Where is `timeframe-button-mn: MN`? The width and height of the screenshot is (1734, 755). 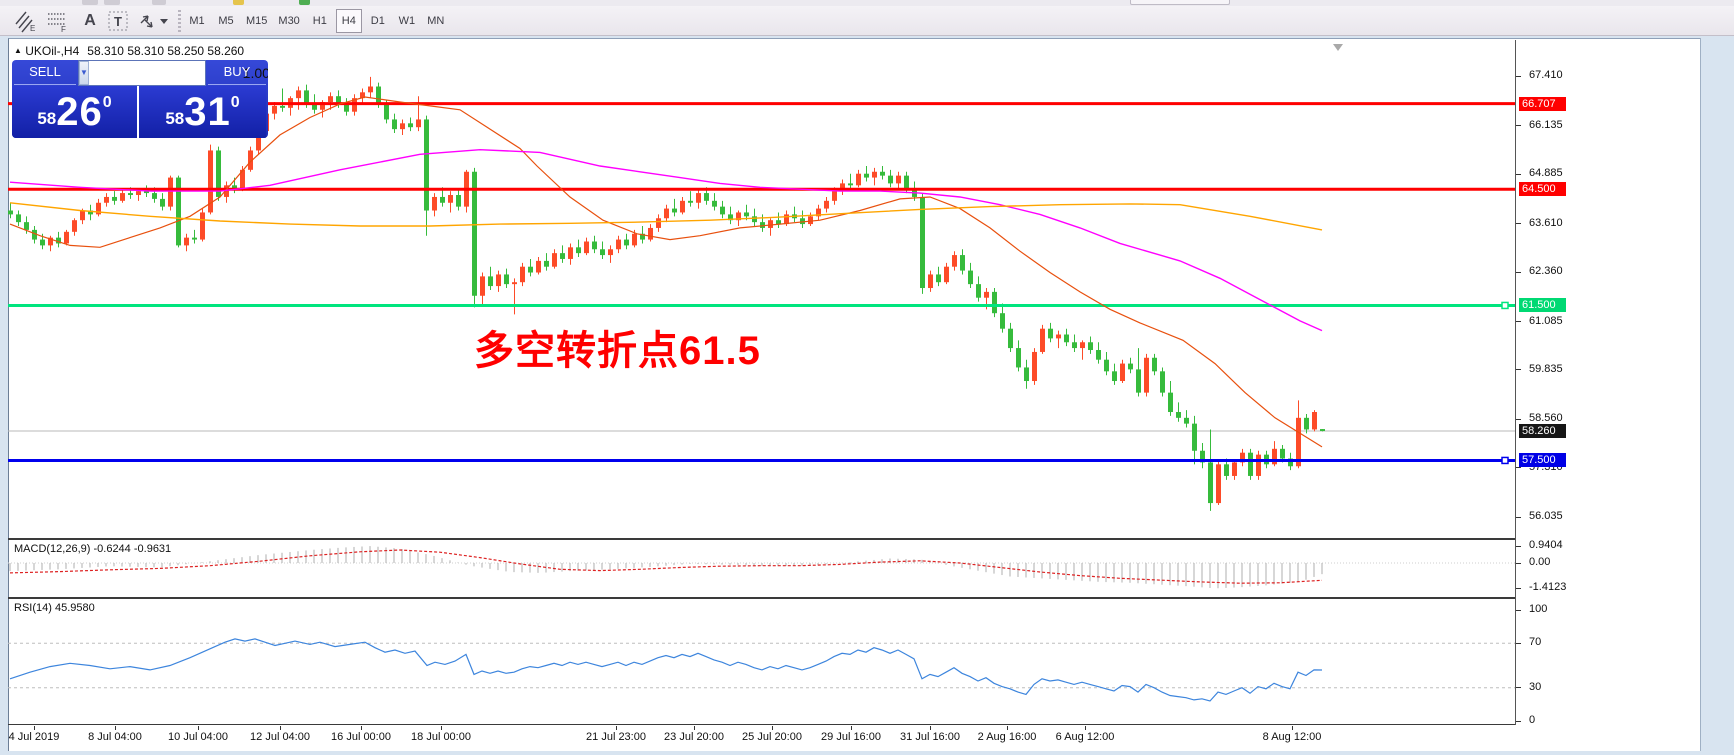 timeframe-button-mn: MN is located at coordinates (436, 21).